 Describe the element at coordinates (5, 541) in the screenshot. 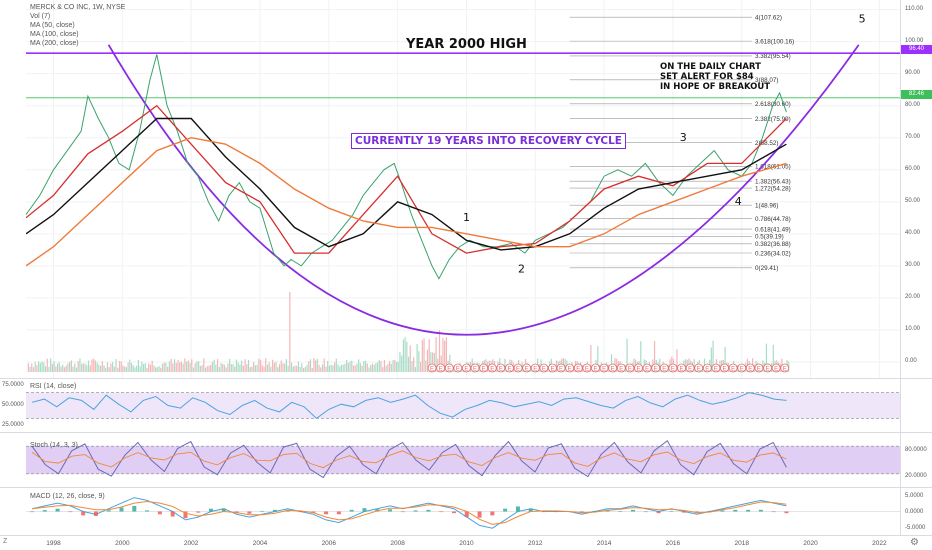

I see `timezone-icon: Z` at that location.